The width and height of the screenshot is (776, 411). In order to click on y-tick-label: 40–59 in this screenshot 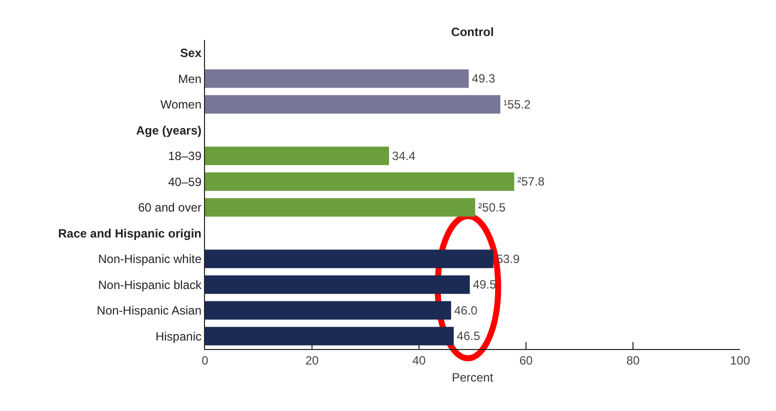, I will do `click(185, 181)`.